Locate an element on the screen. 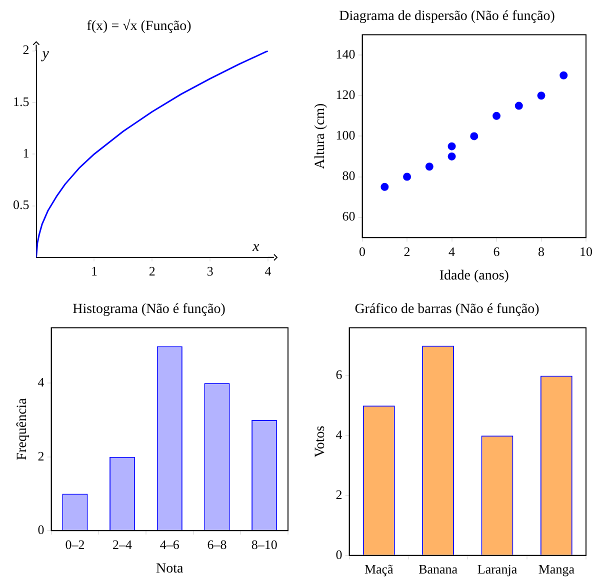  y-axis-title: Altura (cm) is located at coordinates (320, 136).